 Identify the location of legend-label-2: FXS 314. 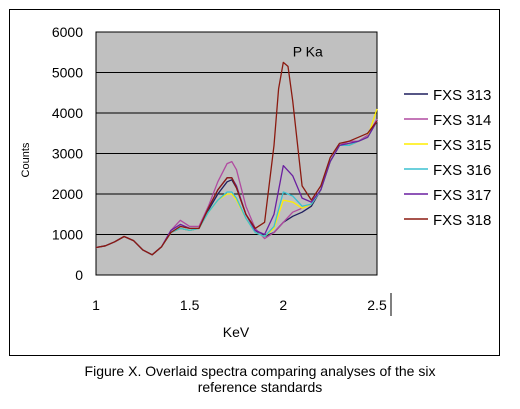
(462, 120).